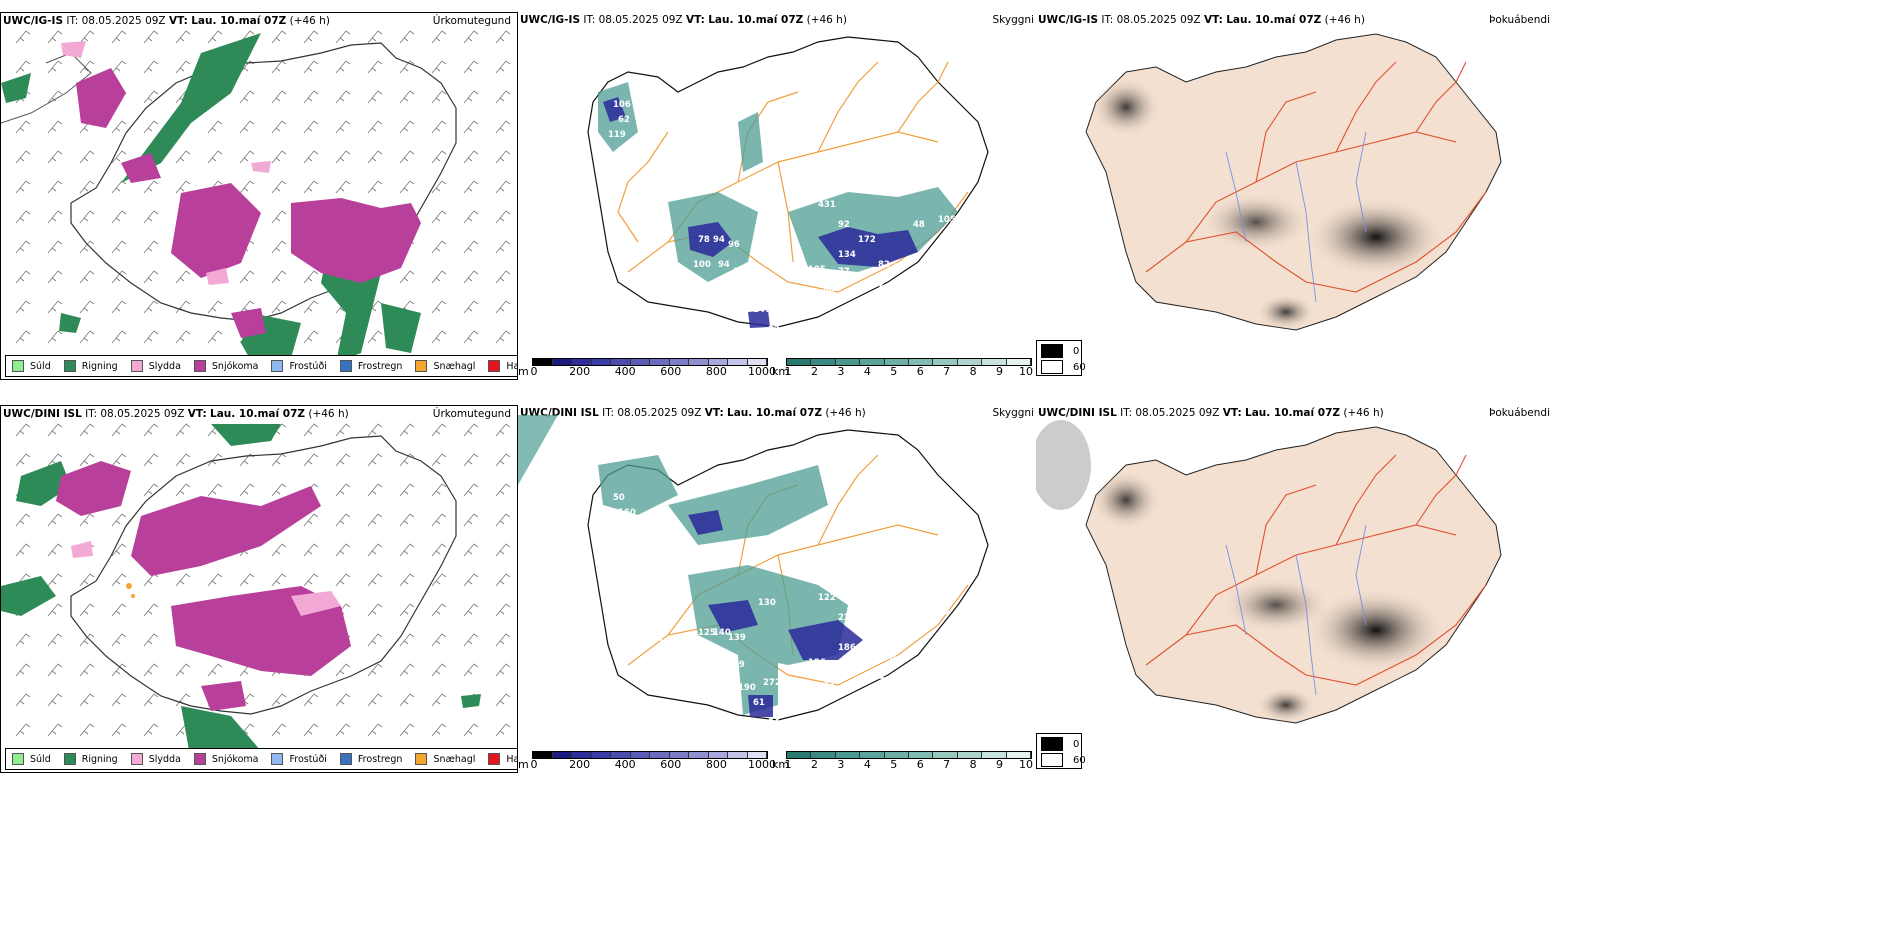  I want to click on precip-sleet, so click(206, 578).